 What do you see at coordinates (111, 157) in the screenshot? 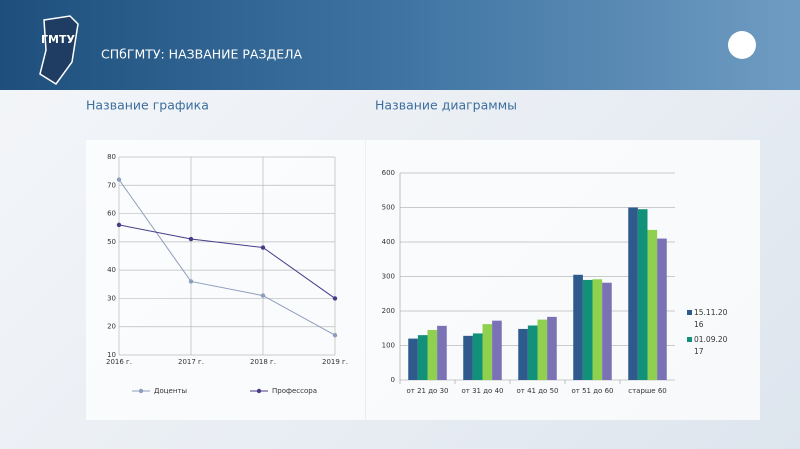
I see `y-tick-label: 80` at bounding box center [111, 157].